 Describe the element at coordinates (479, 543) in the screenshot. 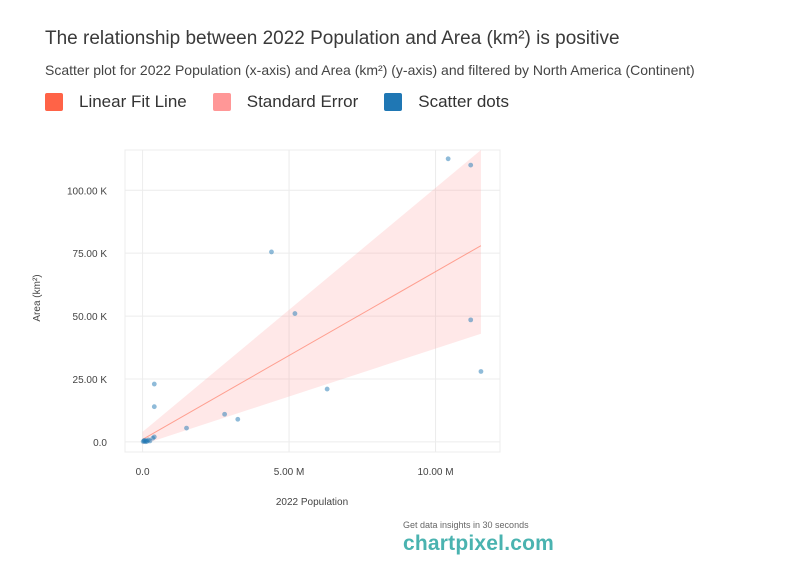

I see `branding-logo: chartpixel.com` at that location.